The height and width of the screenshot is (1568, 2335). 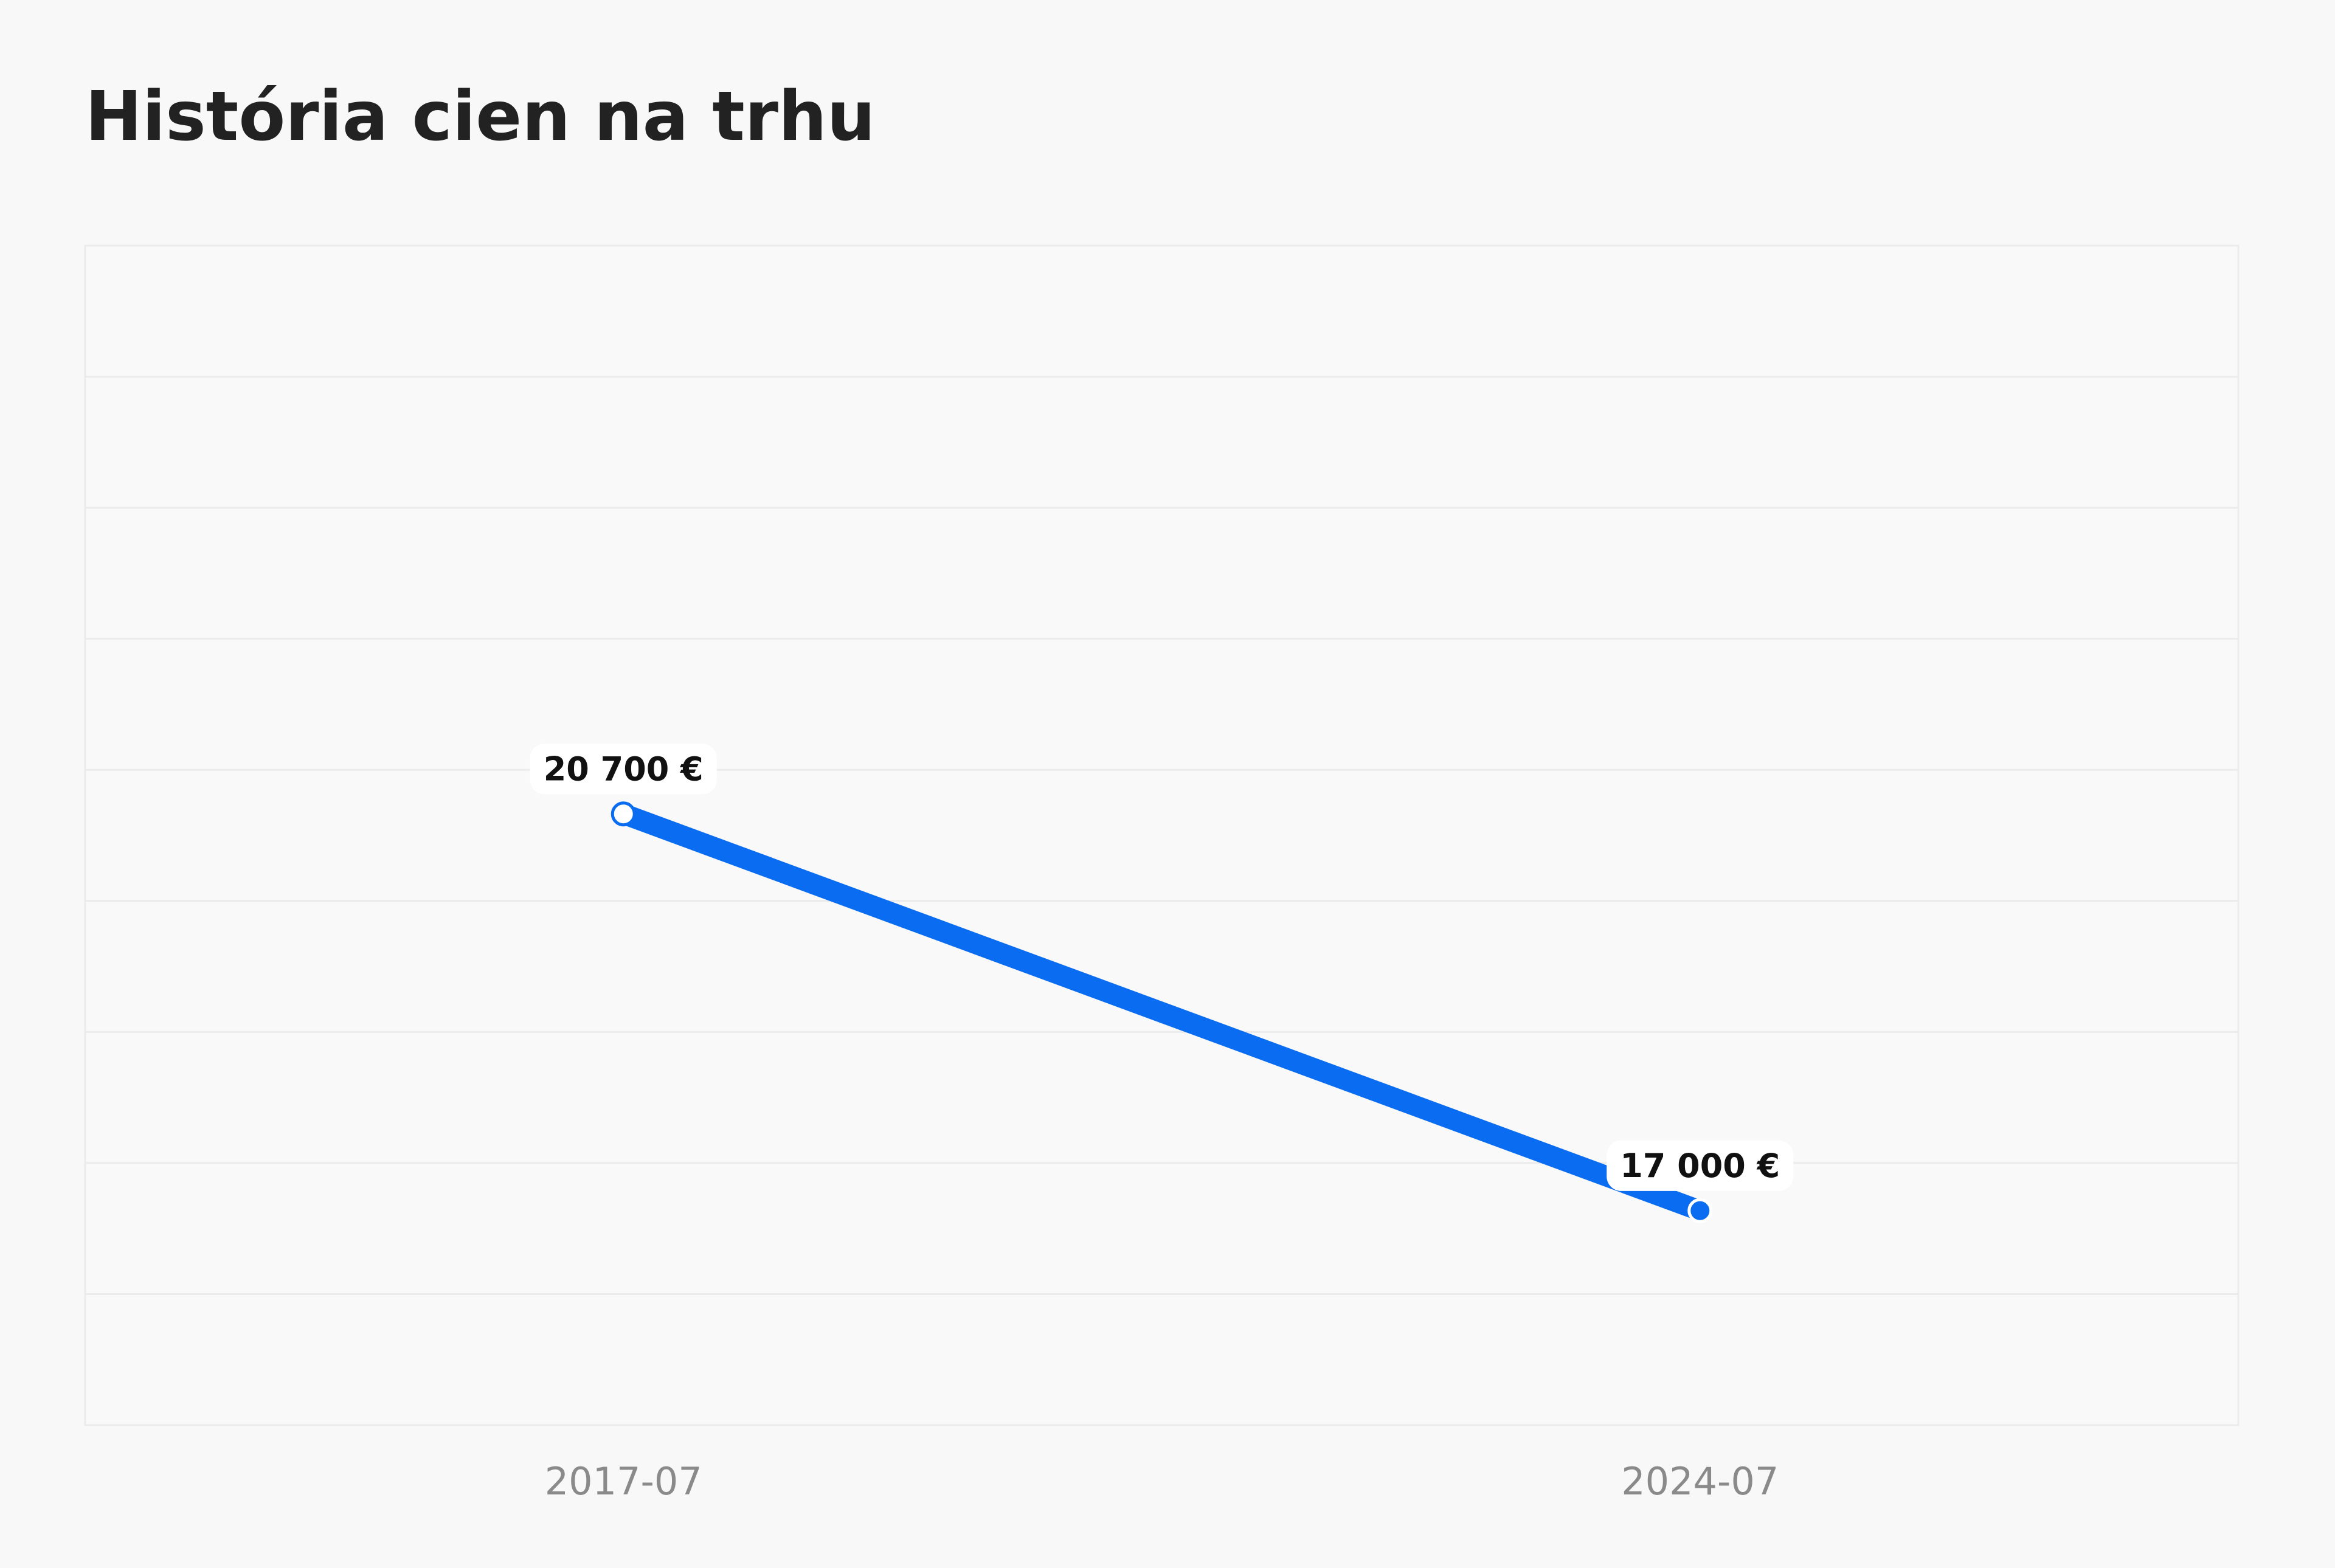 What do you see at coordinates (1700, 1481) in the screenshot?
I see `x-tick-label: 2024-07` at bounding box center [1700, 1481].